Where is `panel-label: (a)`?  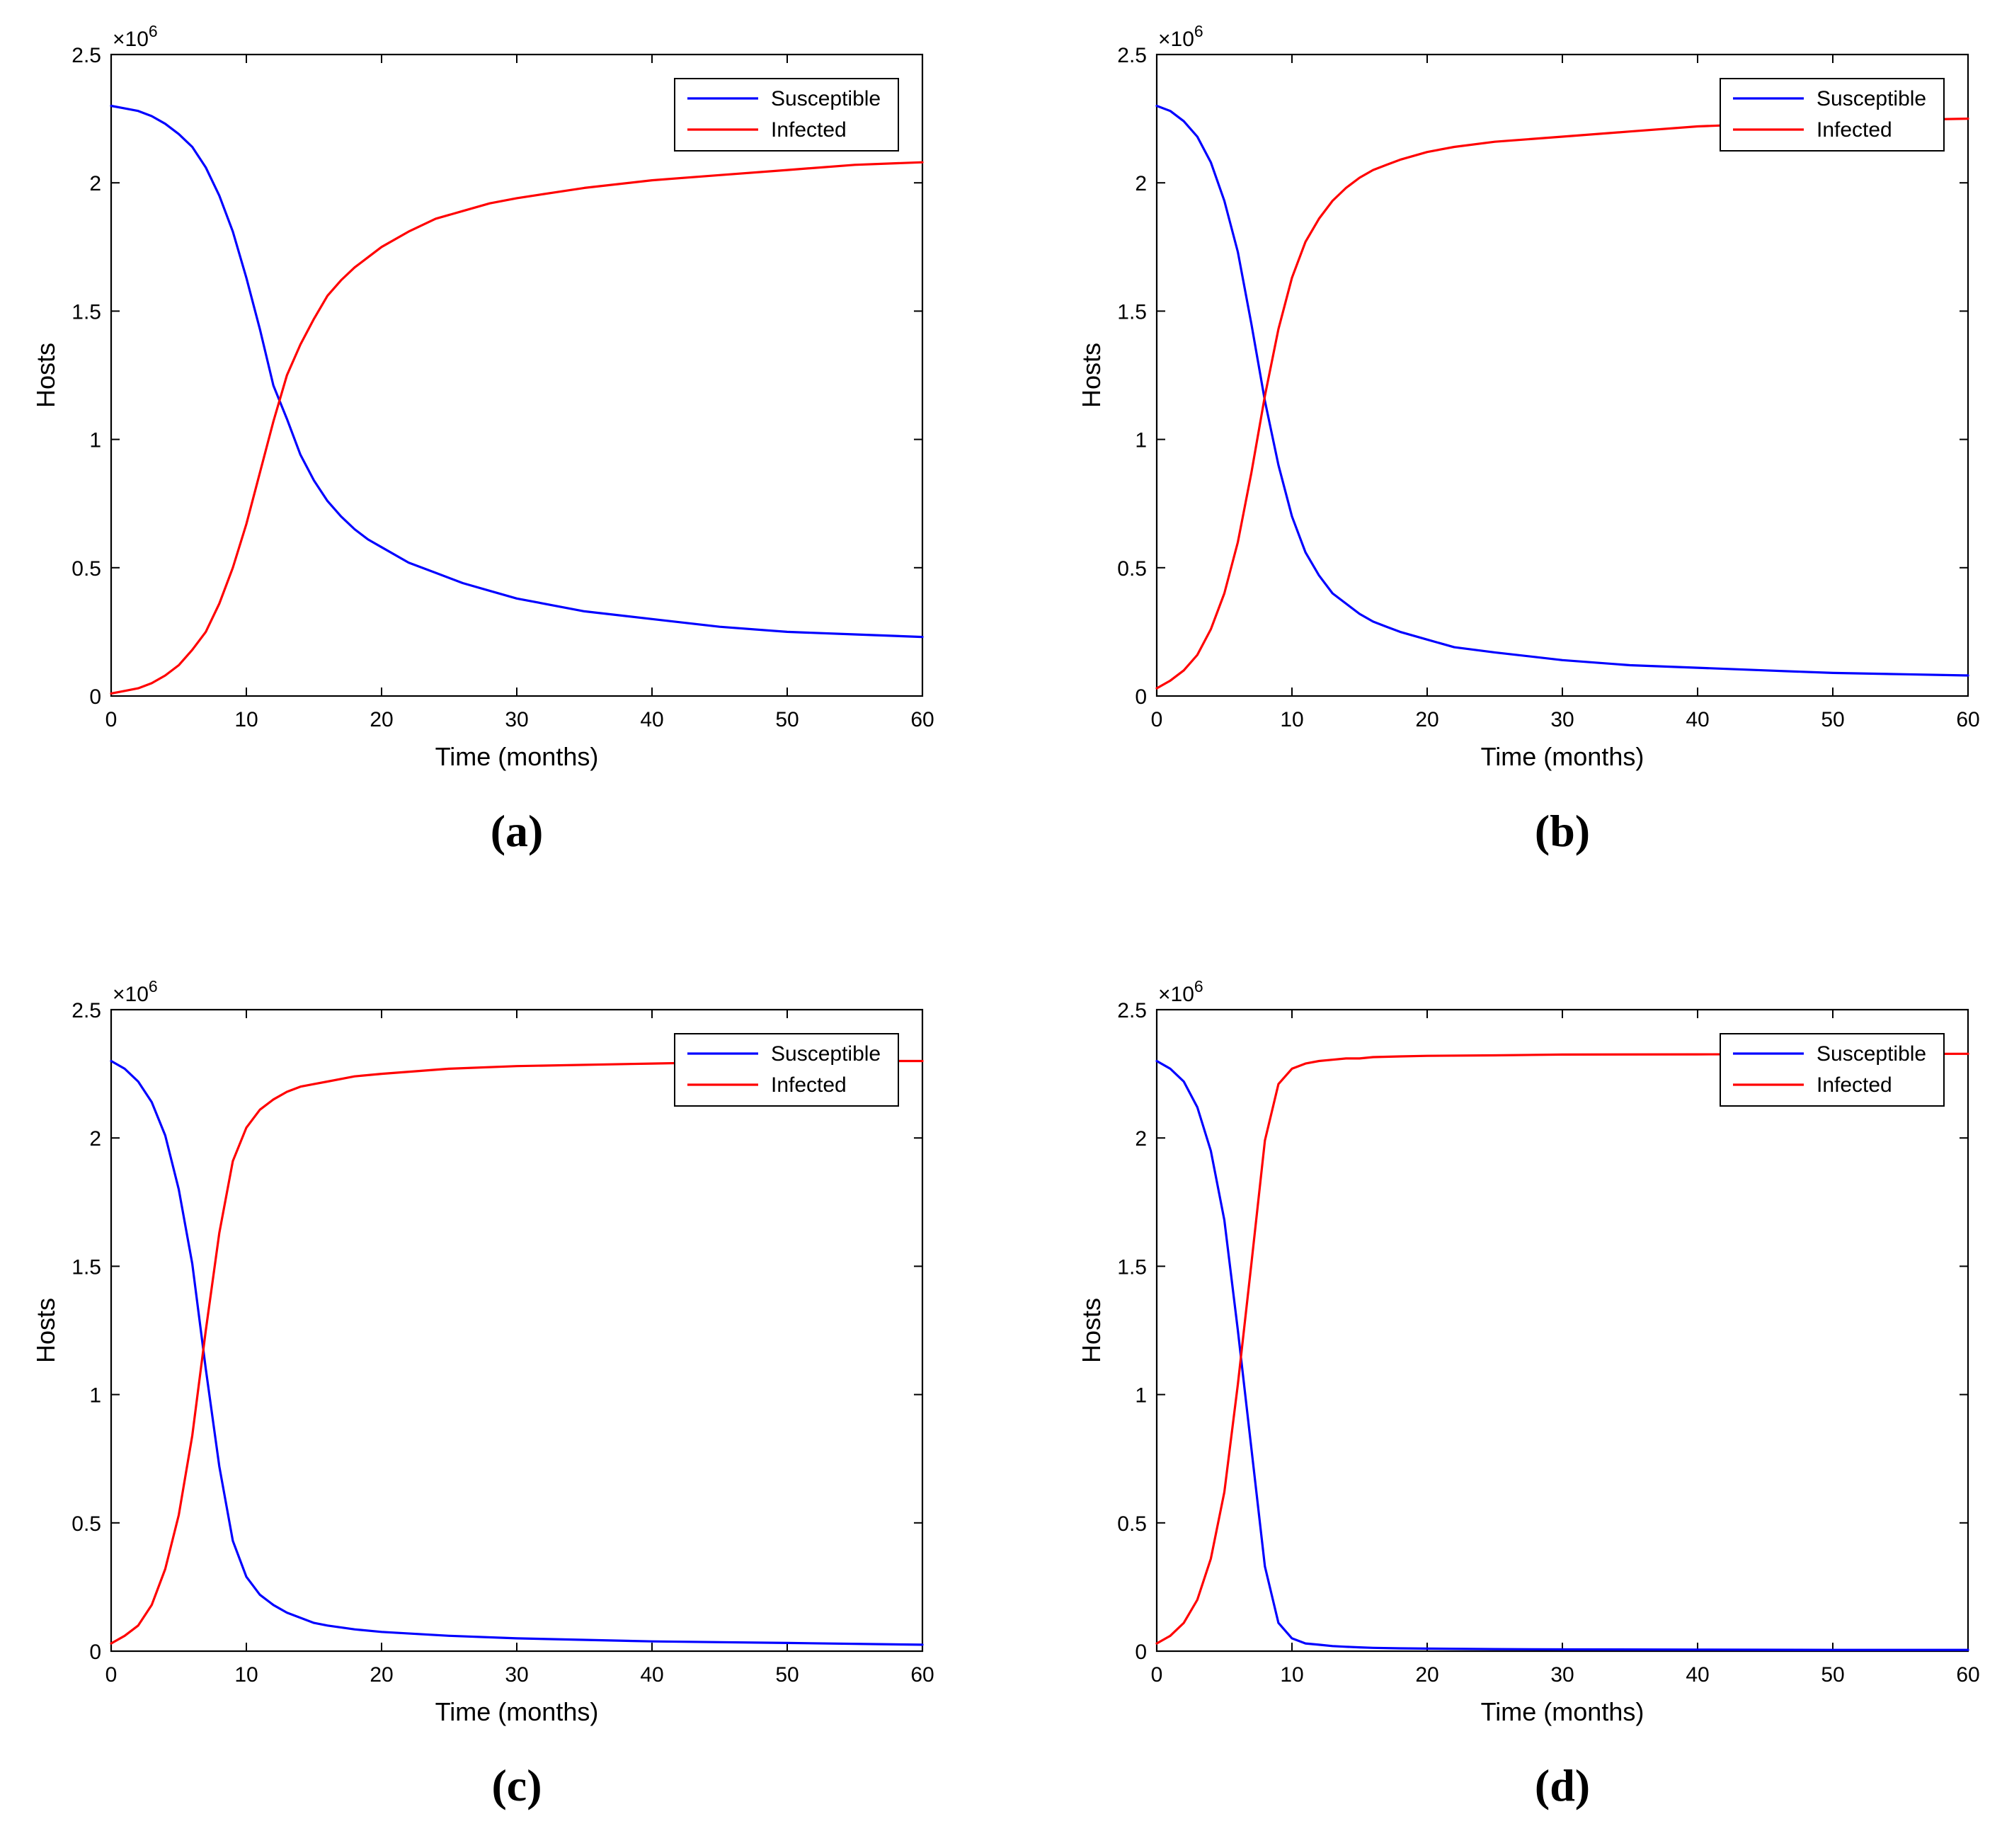 panel-label: (a) is located at coordinates (517, 831).